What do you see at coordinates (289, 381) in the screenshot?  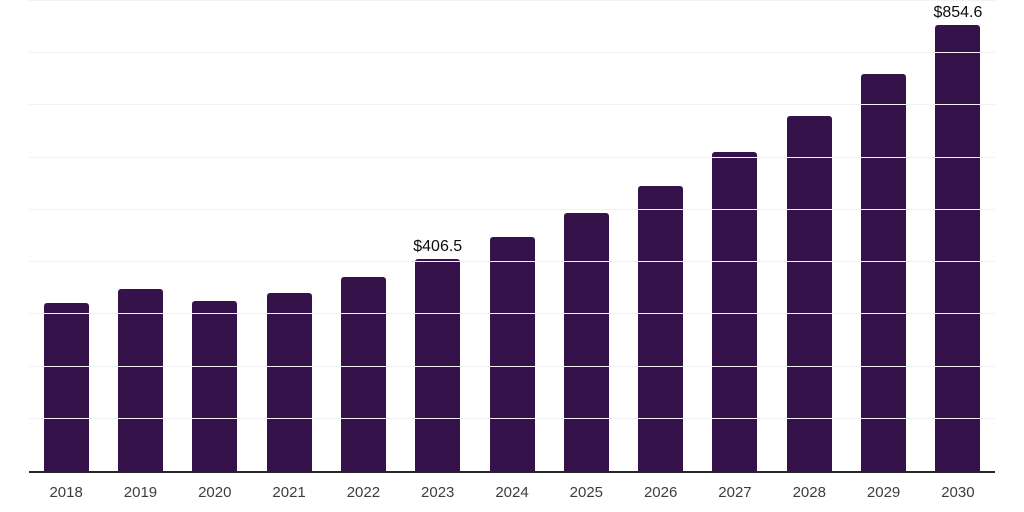 I see `bar-2021` at bounding box center [289, 381].